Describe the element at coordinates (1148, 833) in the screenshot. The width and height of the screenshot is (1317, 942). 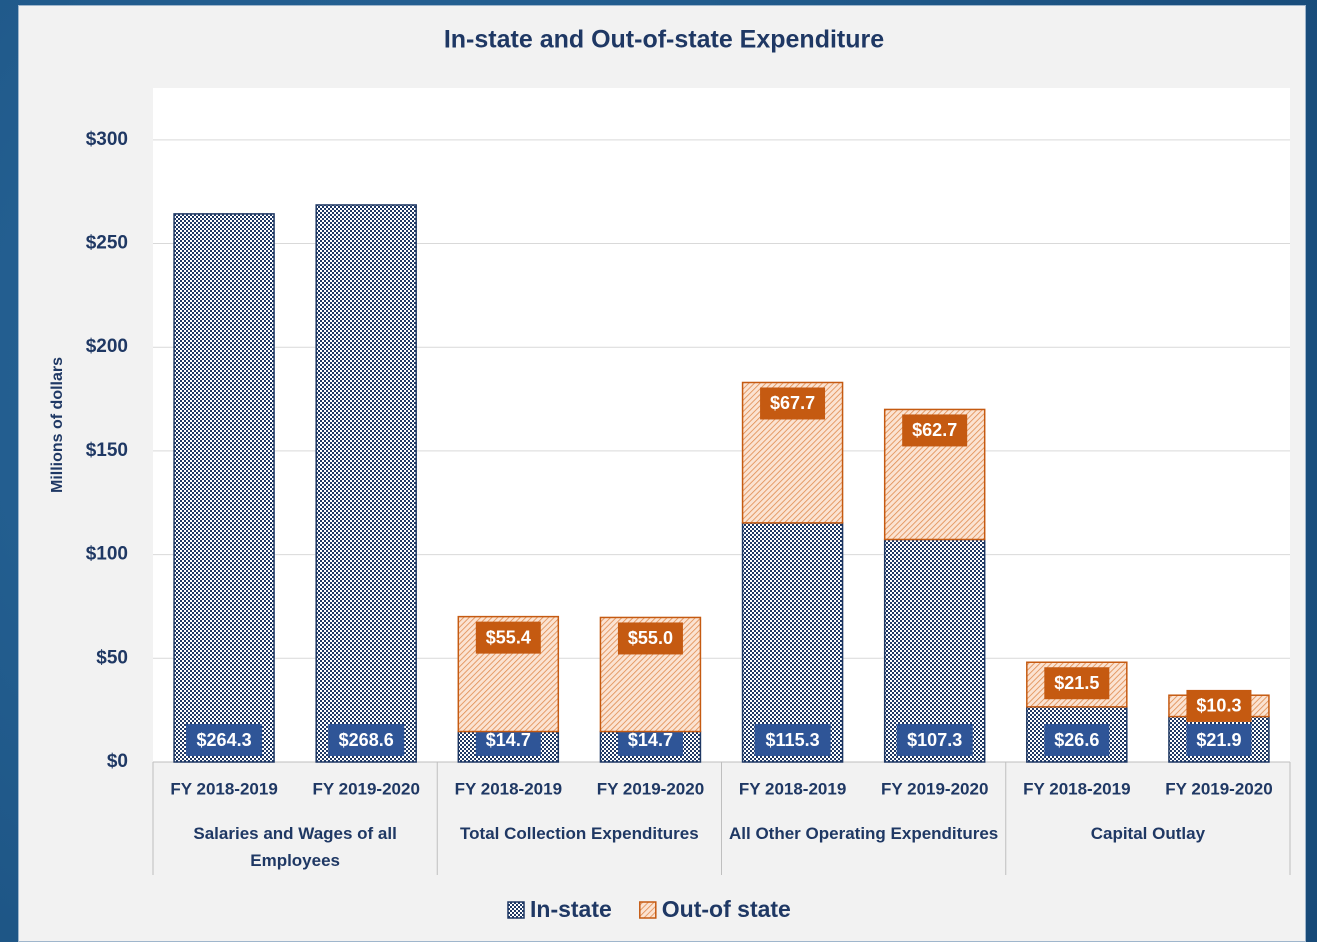
I see `group-label: Capital Outlay` at that location.